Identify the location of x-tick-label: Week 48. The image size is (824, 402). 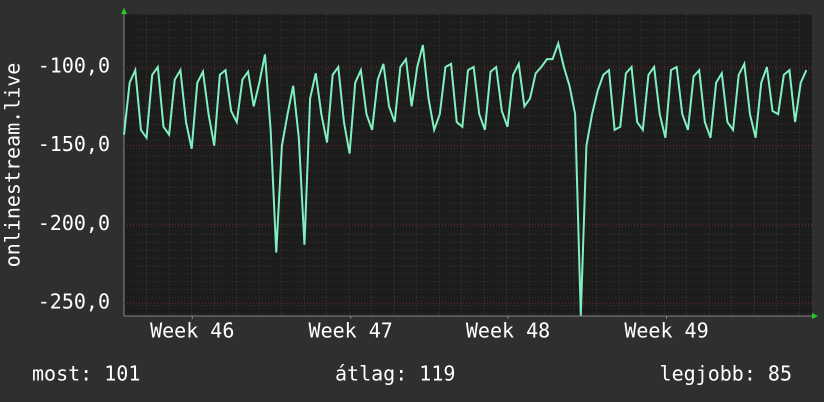
(508, 331).